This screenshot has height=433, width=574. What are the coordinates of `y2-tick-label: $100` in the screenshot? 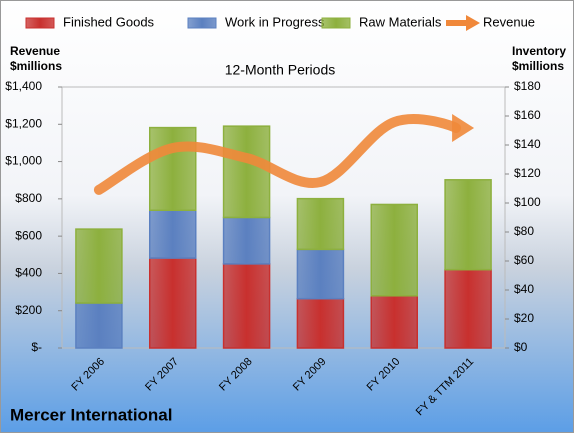 It's located at (527, 202).